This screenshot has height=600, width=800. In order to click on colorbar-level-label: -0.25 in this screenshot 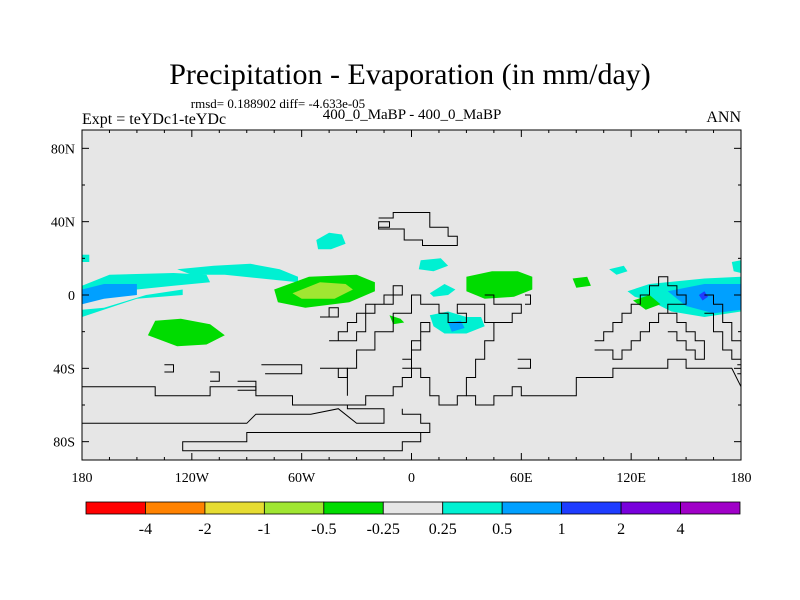, I will do `click(383, 529)`.